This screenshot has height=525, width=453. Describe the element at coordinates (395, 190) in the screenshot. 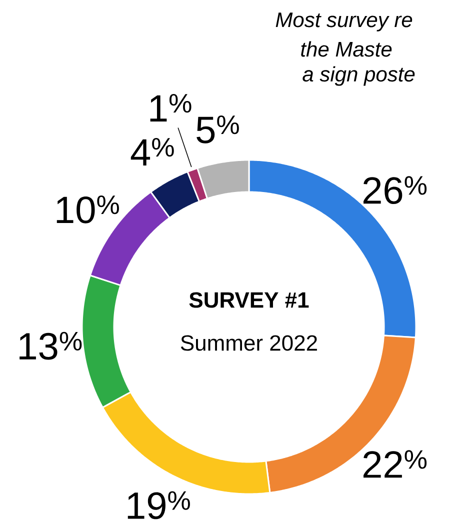

I see `data-label: 26$^{%}$` at that location.